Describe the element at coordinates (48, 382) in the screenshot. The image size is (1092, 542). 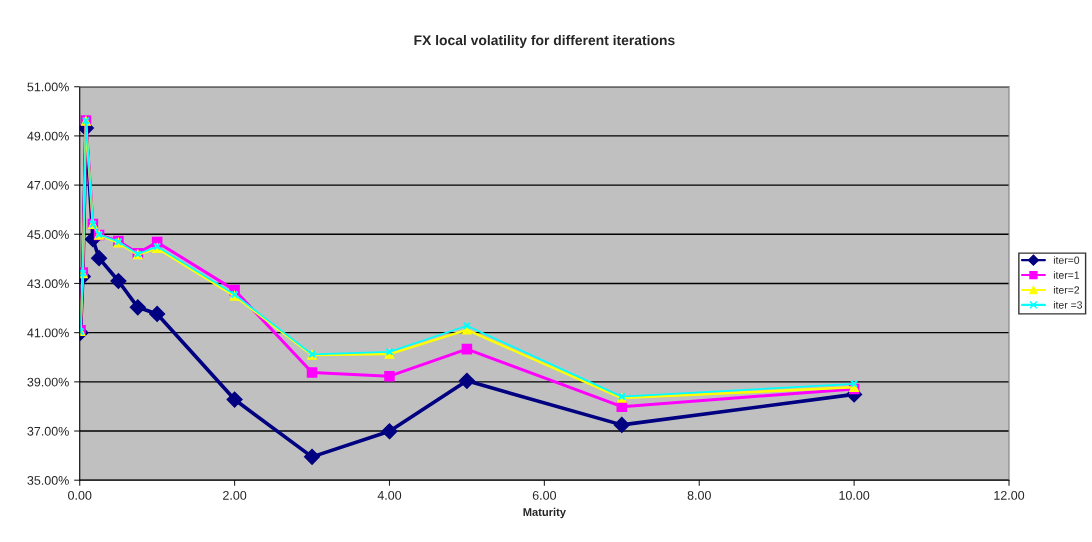
I see `y-tick-label: 39.00%` at that location.